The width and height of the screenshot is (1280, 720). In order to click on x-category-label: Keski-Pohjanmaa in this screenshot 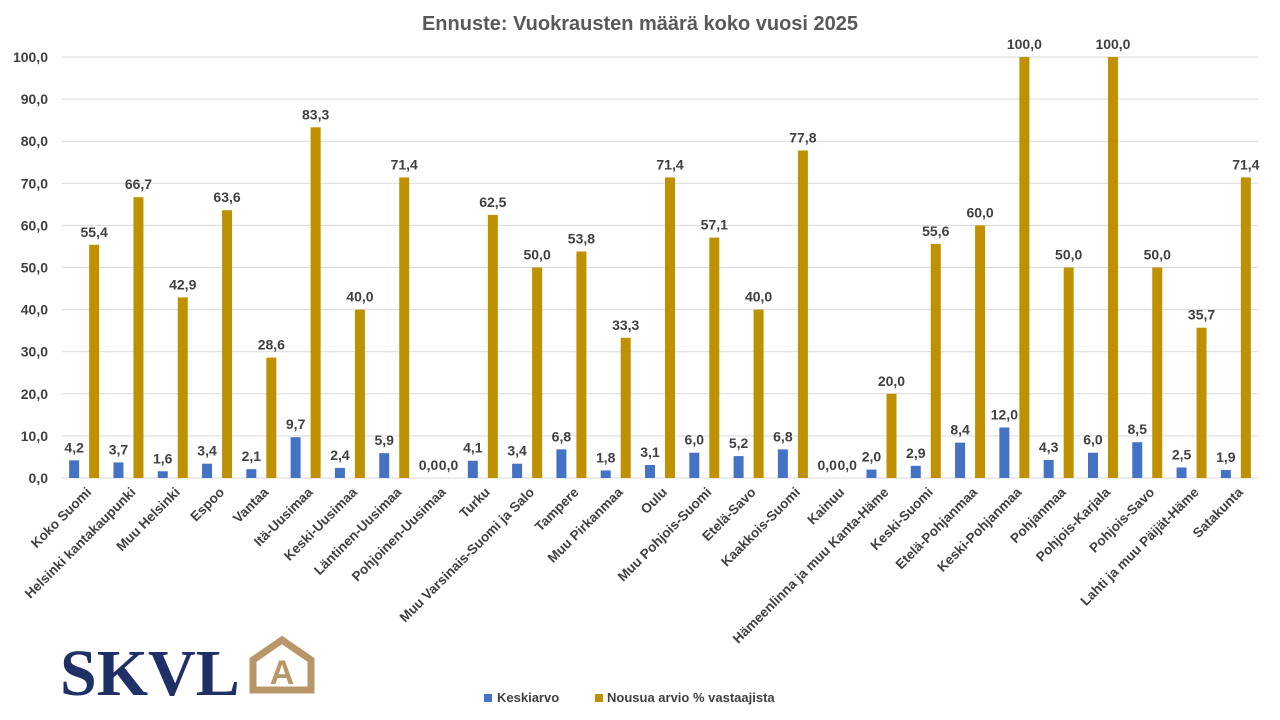, I will do `click(979, 529)`.